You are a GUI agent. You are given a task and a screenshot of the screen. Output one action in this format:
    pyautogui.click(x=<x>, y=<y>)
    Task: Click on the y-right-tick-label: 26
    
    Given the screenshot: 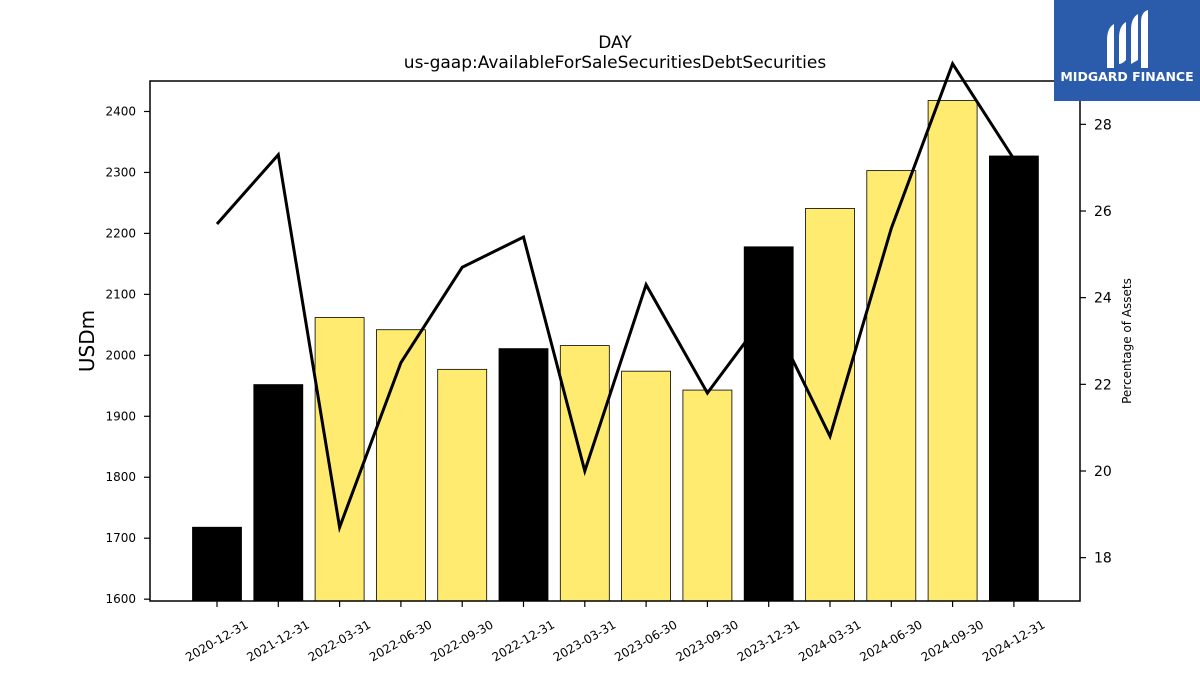 What is the action you would take?
    pyautogui.click(x=1103, y=212)
    